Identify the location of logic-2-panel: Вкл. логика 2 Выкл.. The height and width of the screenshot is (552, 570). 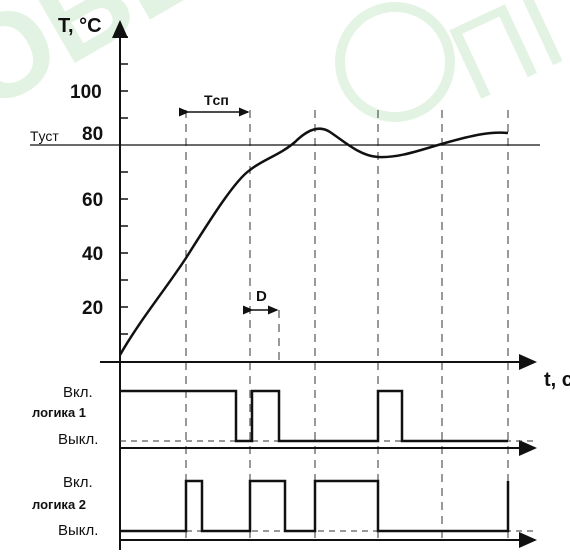
(284, 511).